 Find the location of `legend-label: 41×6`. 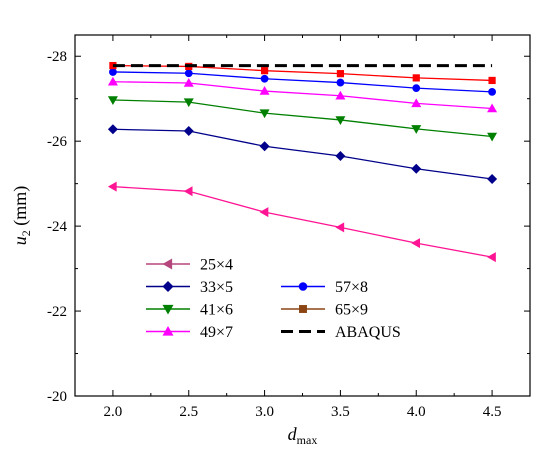

legend-label: 41×6 is located at coordinates (216, 310).